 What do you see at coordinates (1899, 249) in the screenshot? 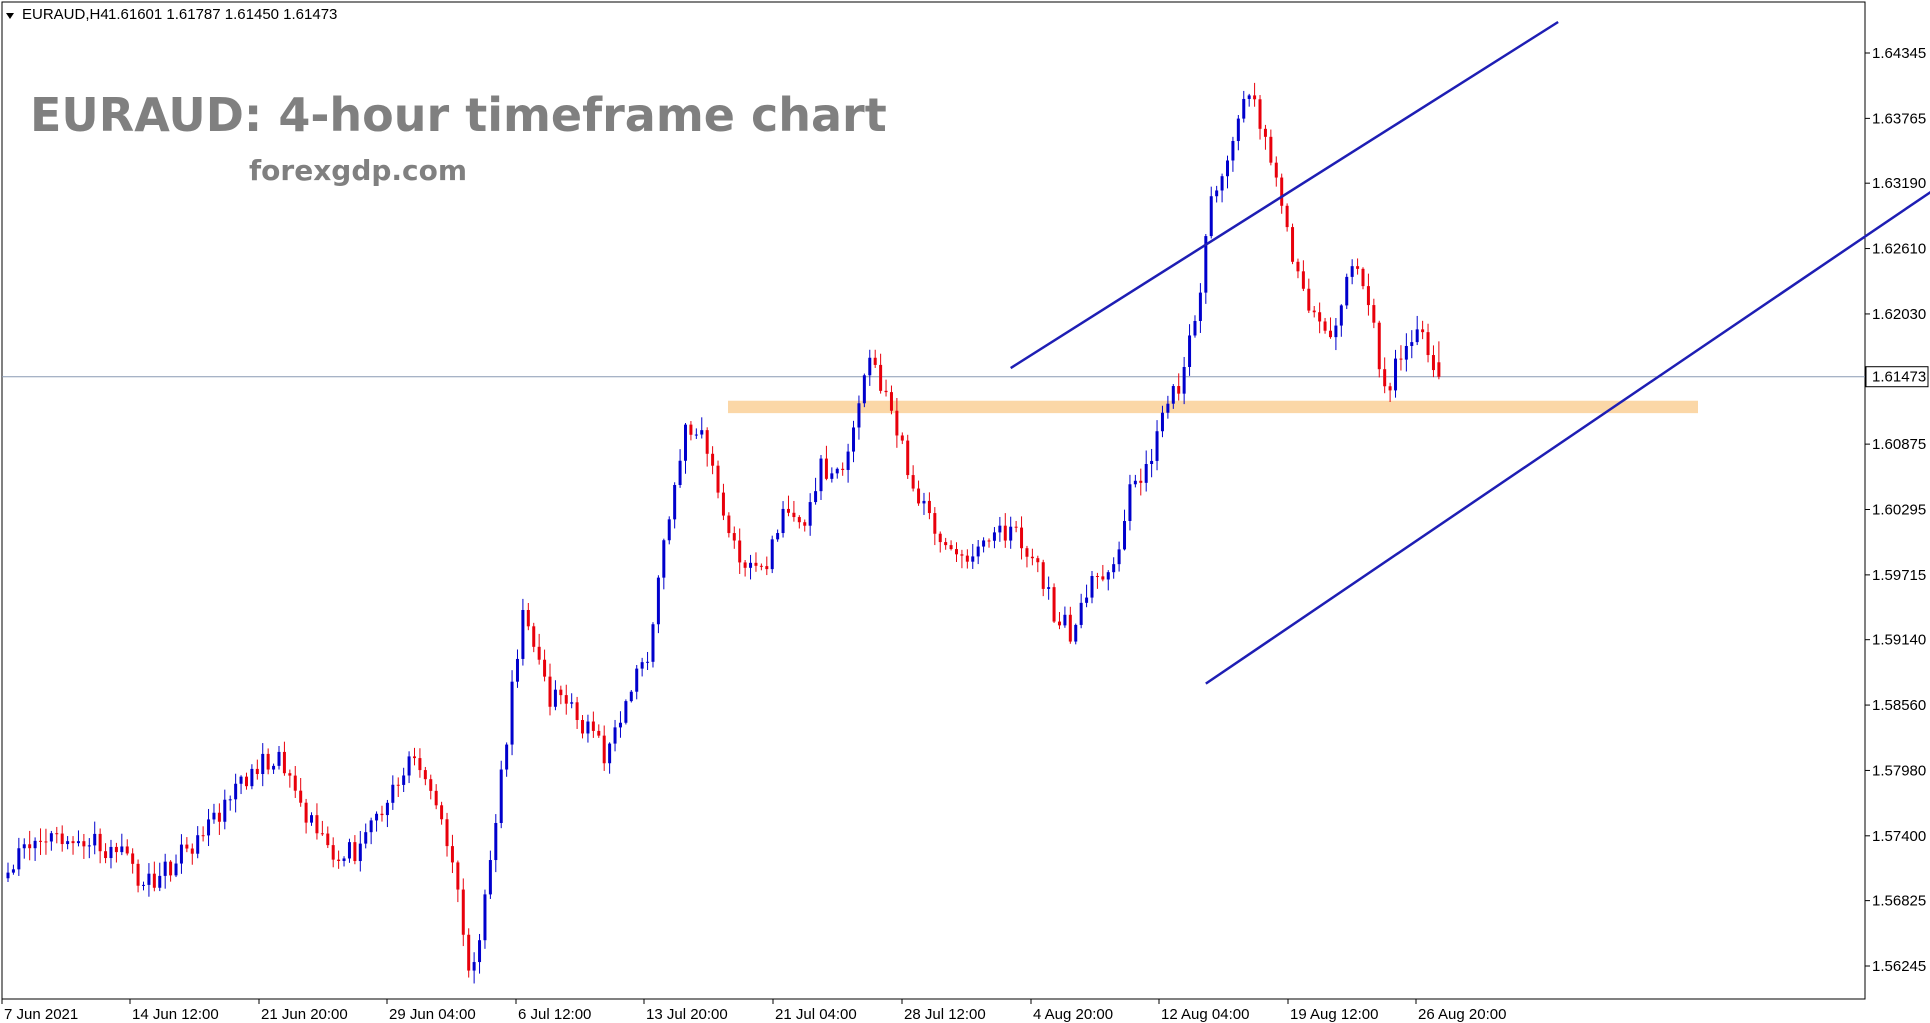
I see `y-tick-label: 1.62610` at bounding box center [1899, 249].